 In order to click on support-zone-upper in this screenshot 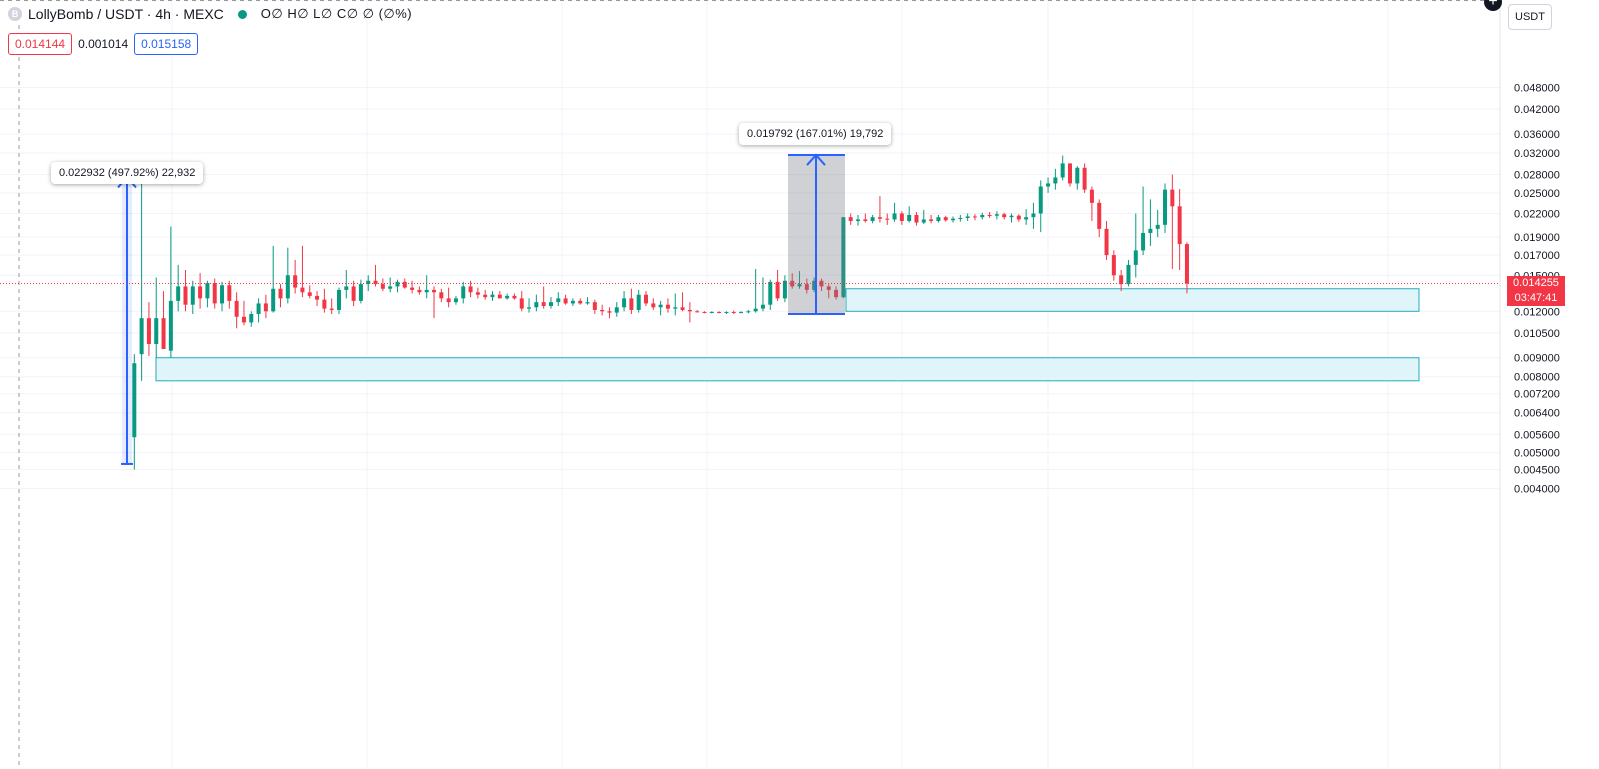, I will do `click(1132, 300)`.